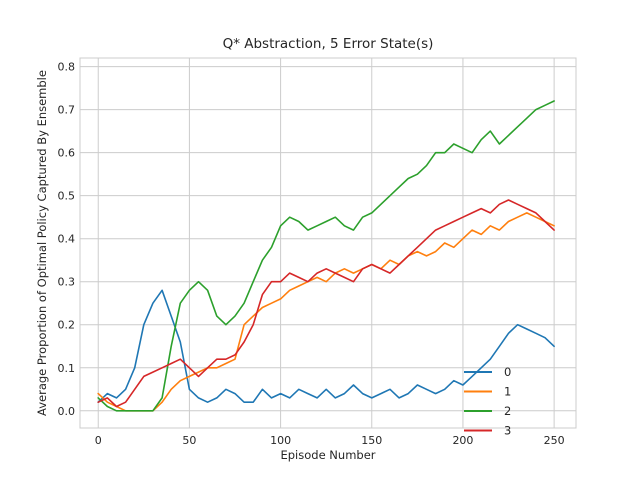 This screenshot has height=480, width=640. I want to click on y-tick-label: 0.7, so click(67, 110).